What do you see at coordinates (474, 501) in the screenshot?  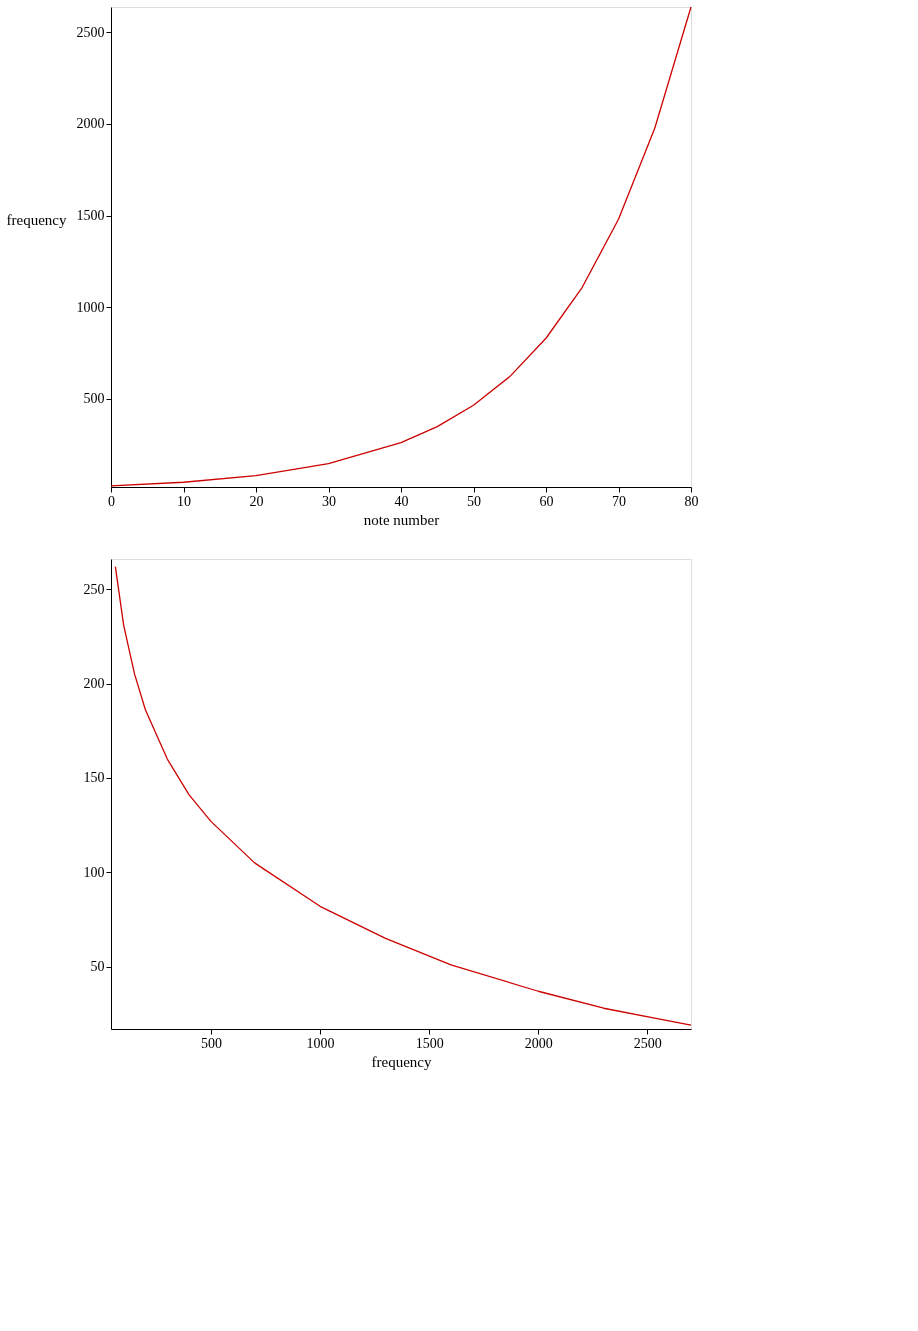 I see `x-tick-label: 50` at bounding box center [474, 501].